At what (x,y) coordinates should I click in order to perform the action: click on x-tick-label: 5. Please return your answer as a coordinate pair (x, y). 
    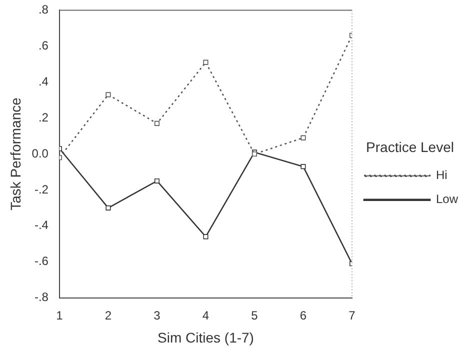
    Looking at the image, I should click on (254, 315).